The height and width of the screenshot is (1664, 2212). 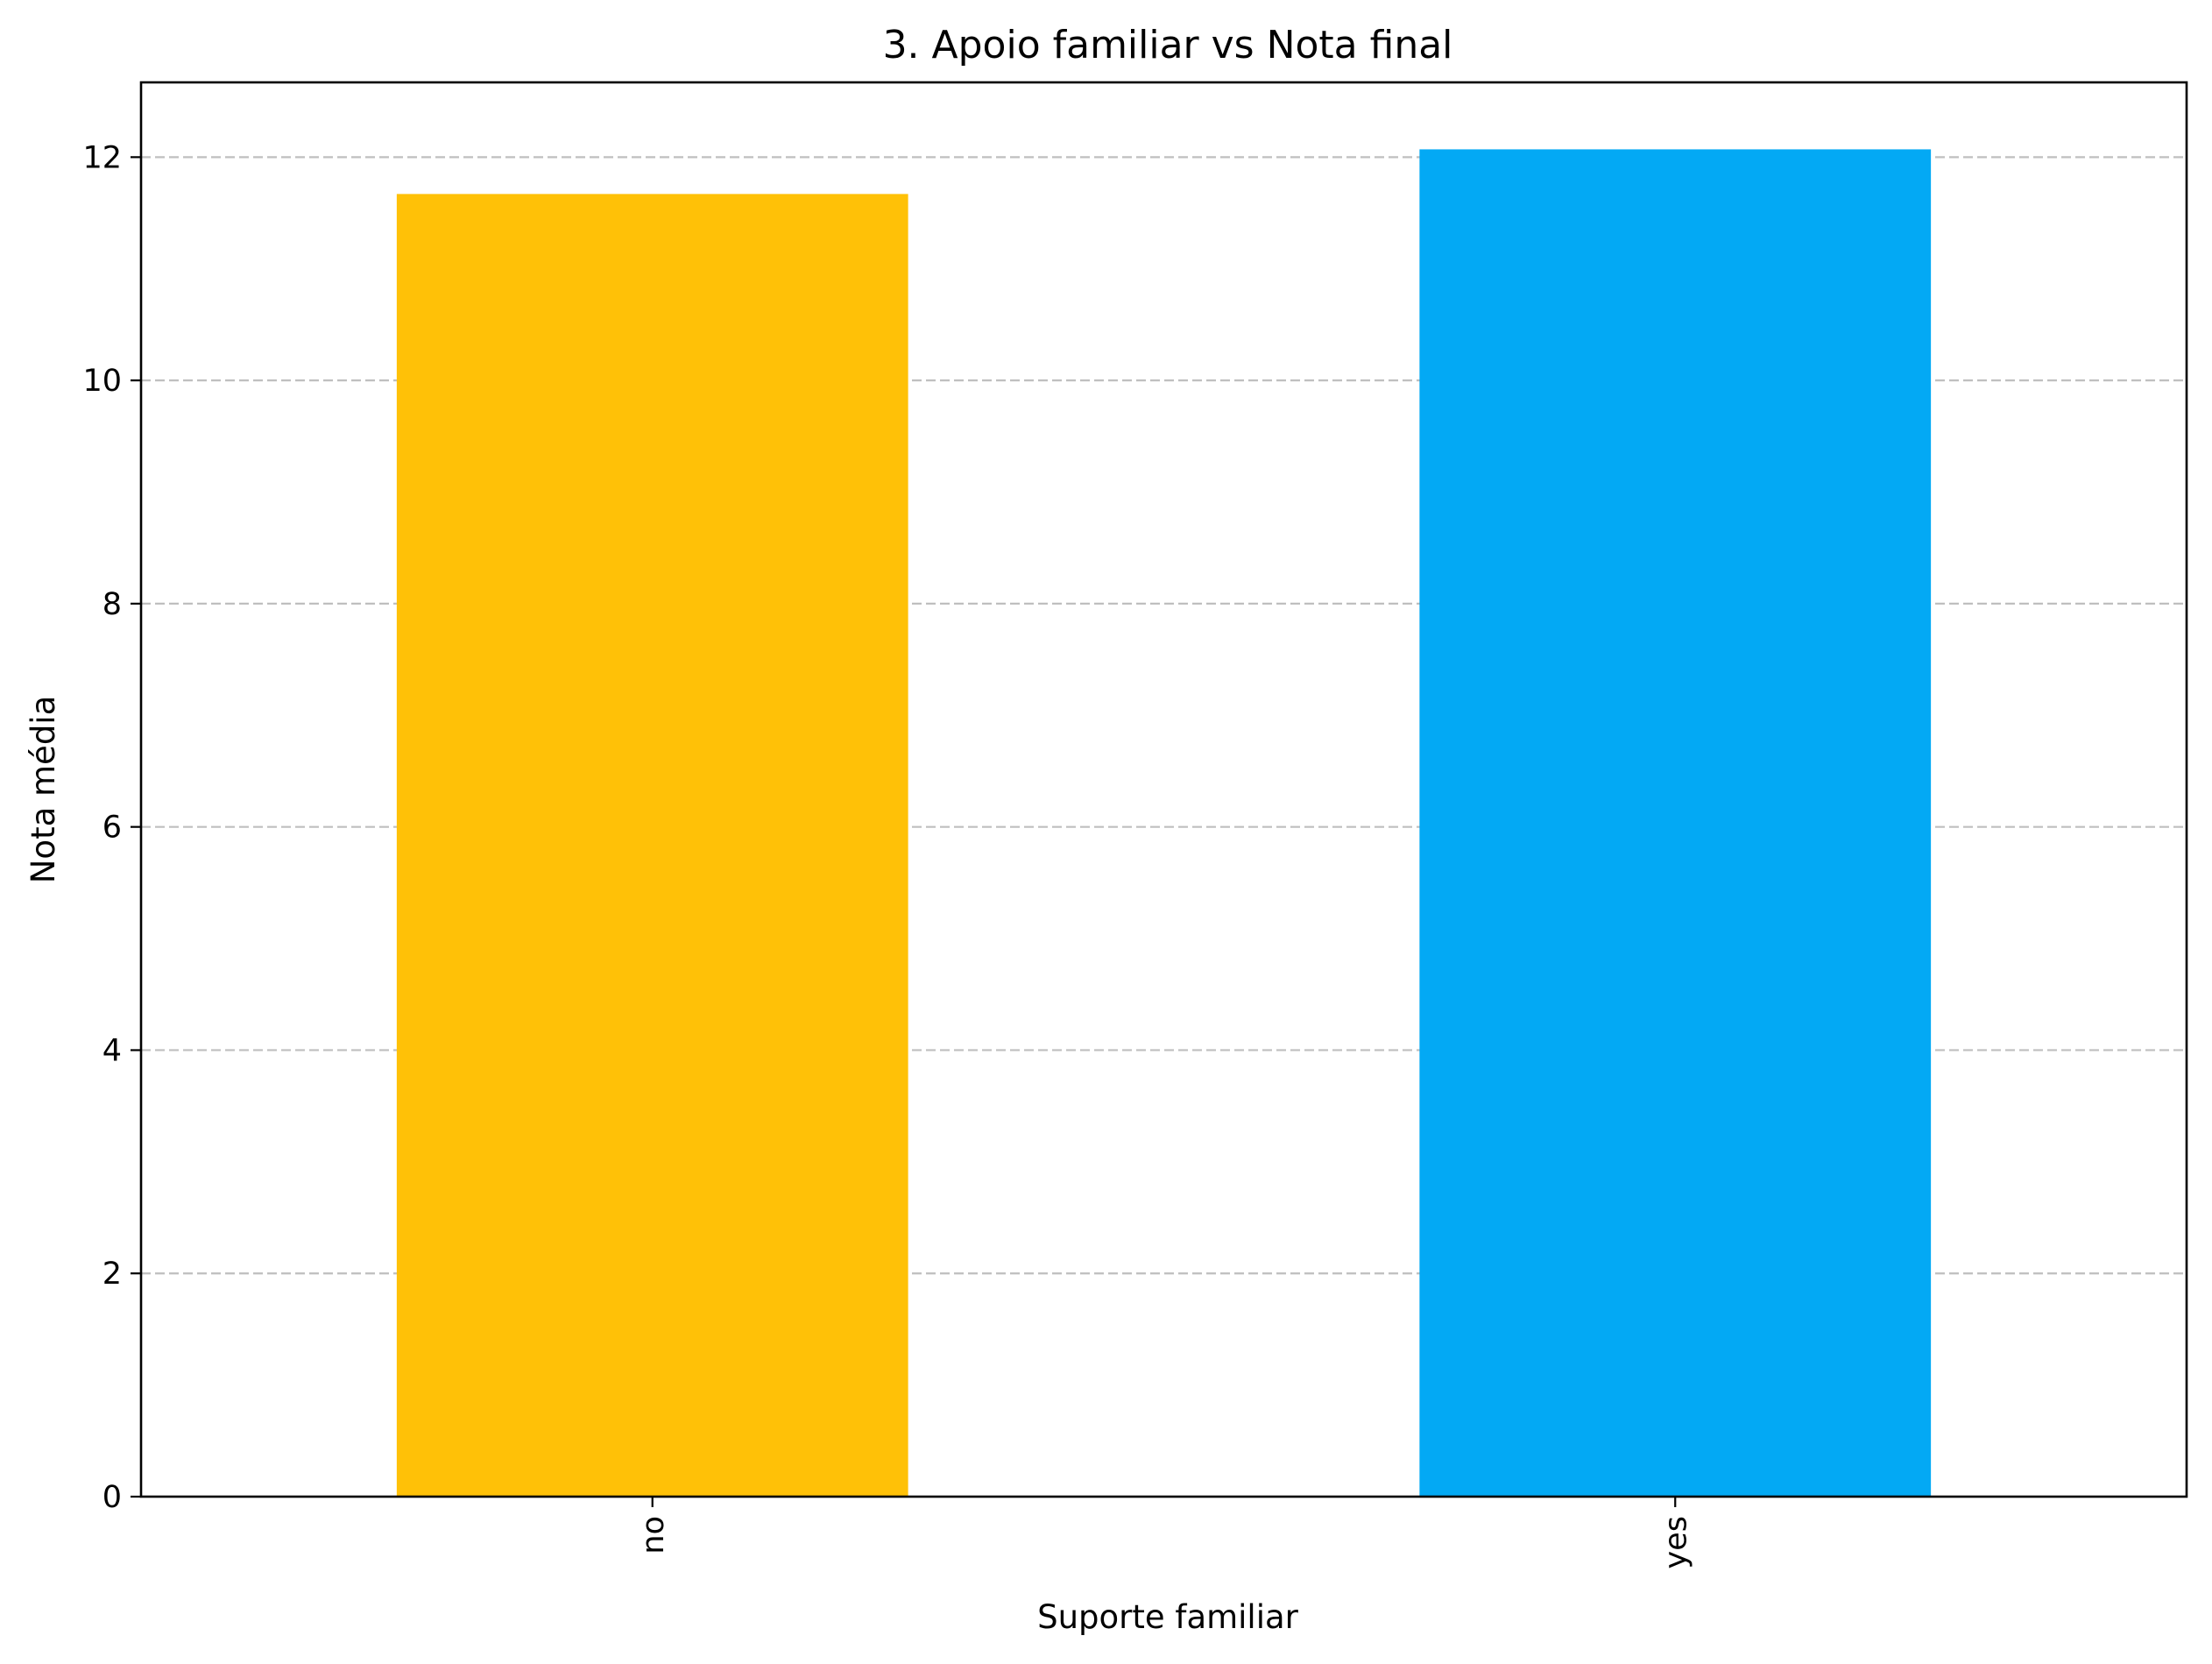 I want to click on y-tick-label-12: 12, so click(x=102, y=157).